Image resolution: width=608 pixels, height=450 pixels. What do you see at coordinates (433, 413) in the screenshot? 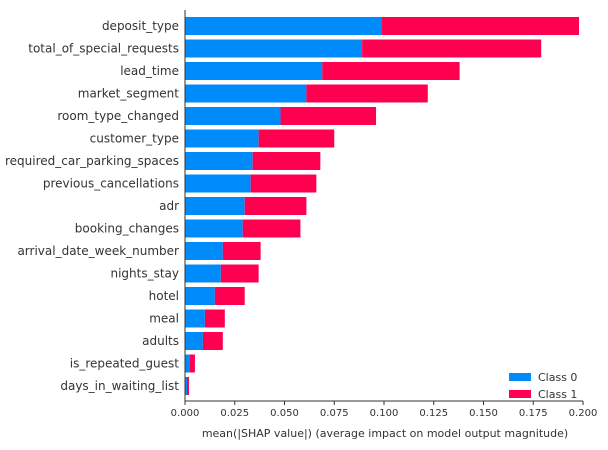
I see `x-tick-label: 0.125` at bounding box center [433, 413].